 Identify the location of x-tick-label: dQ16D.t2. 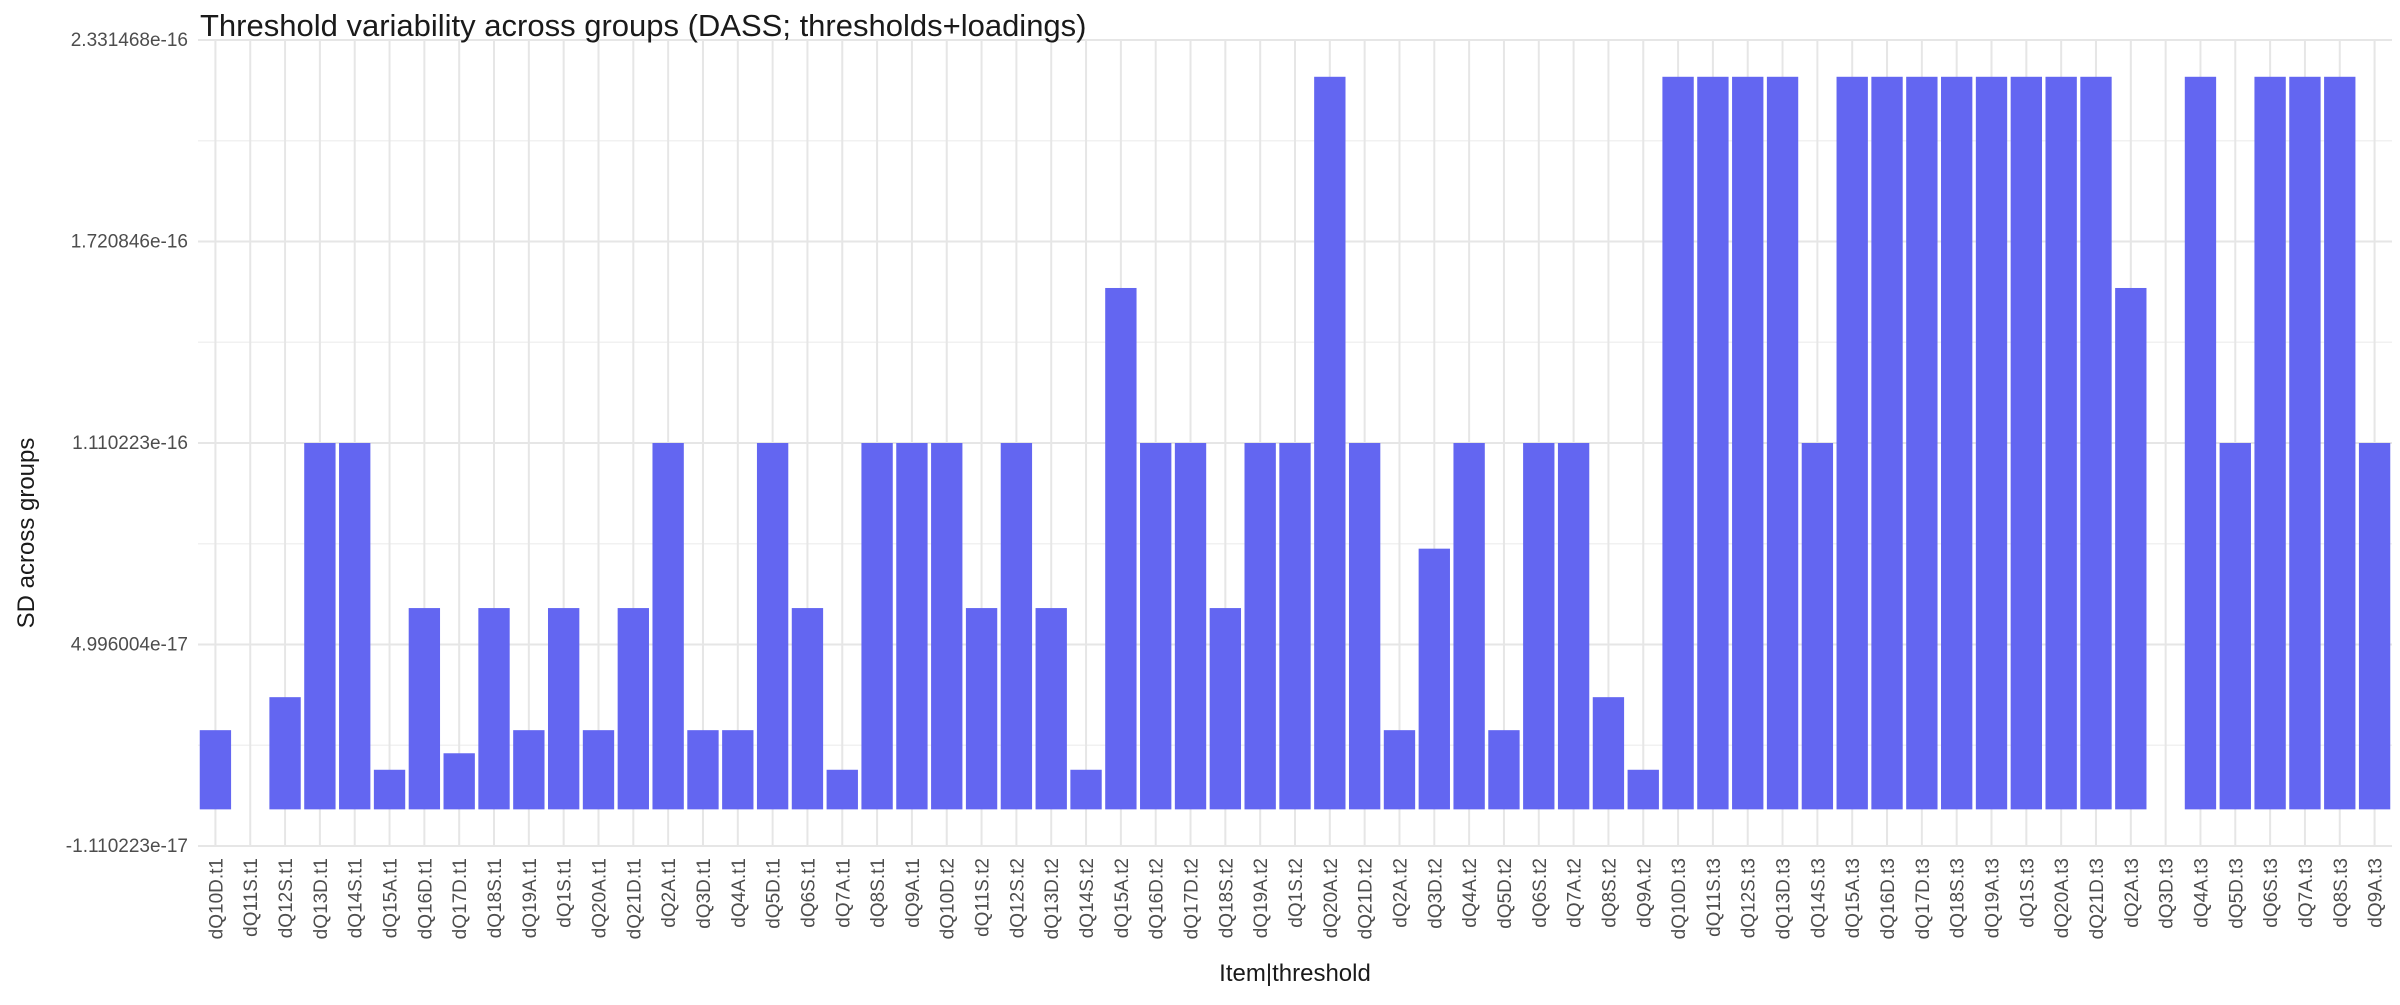
(1157, 898).